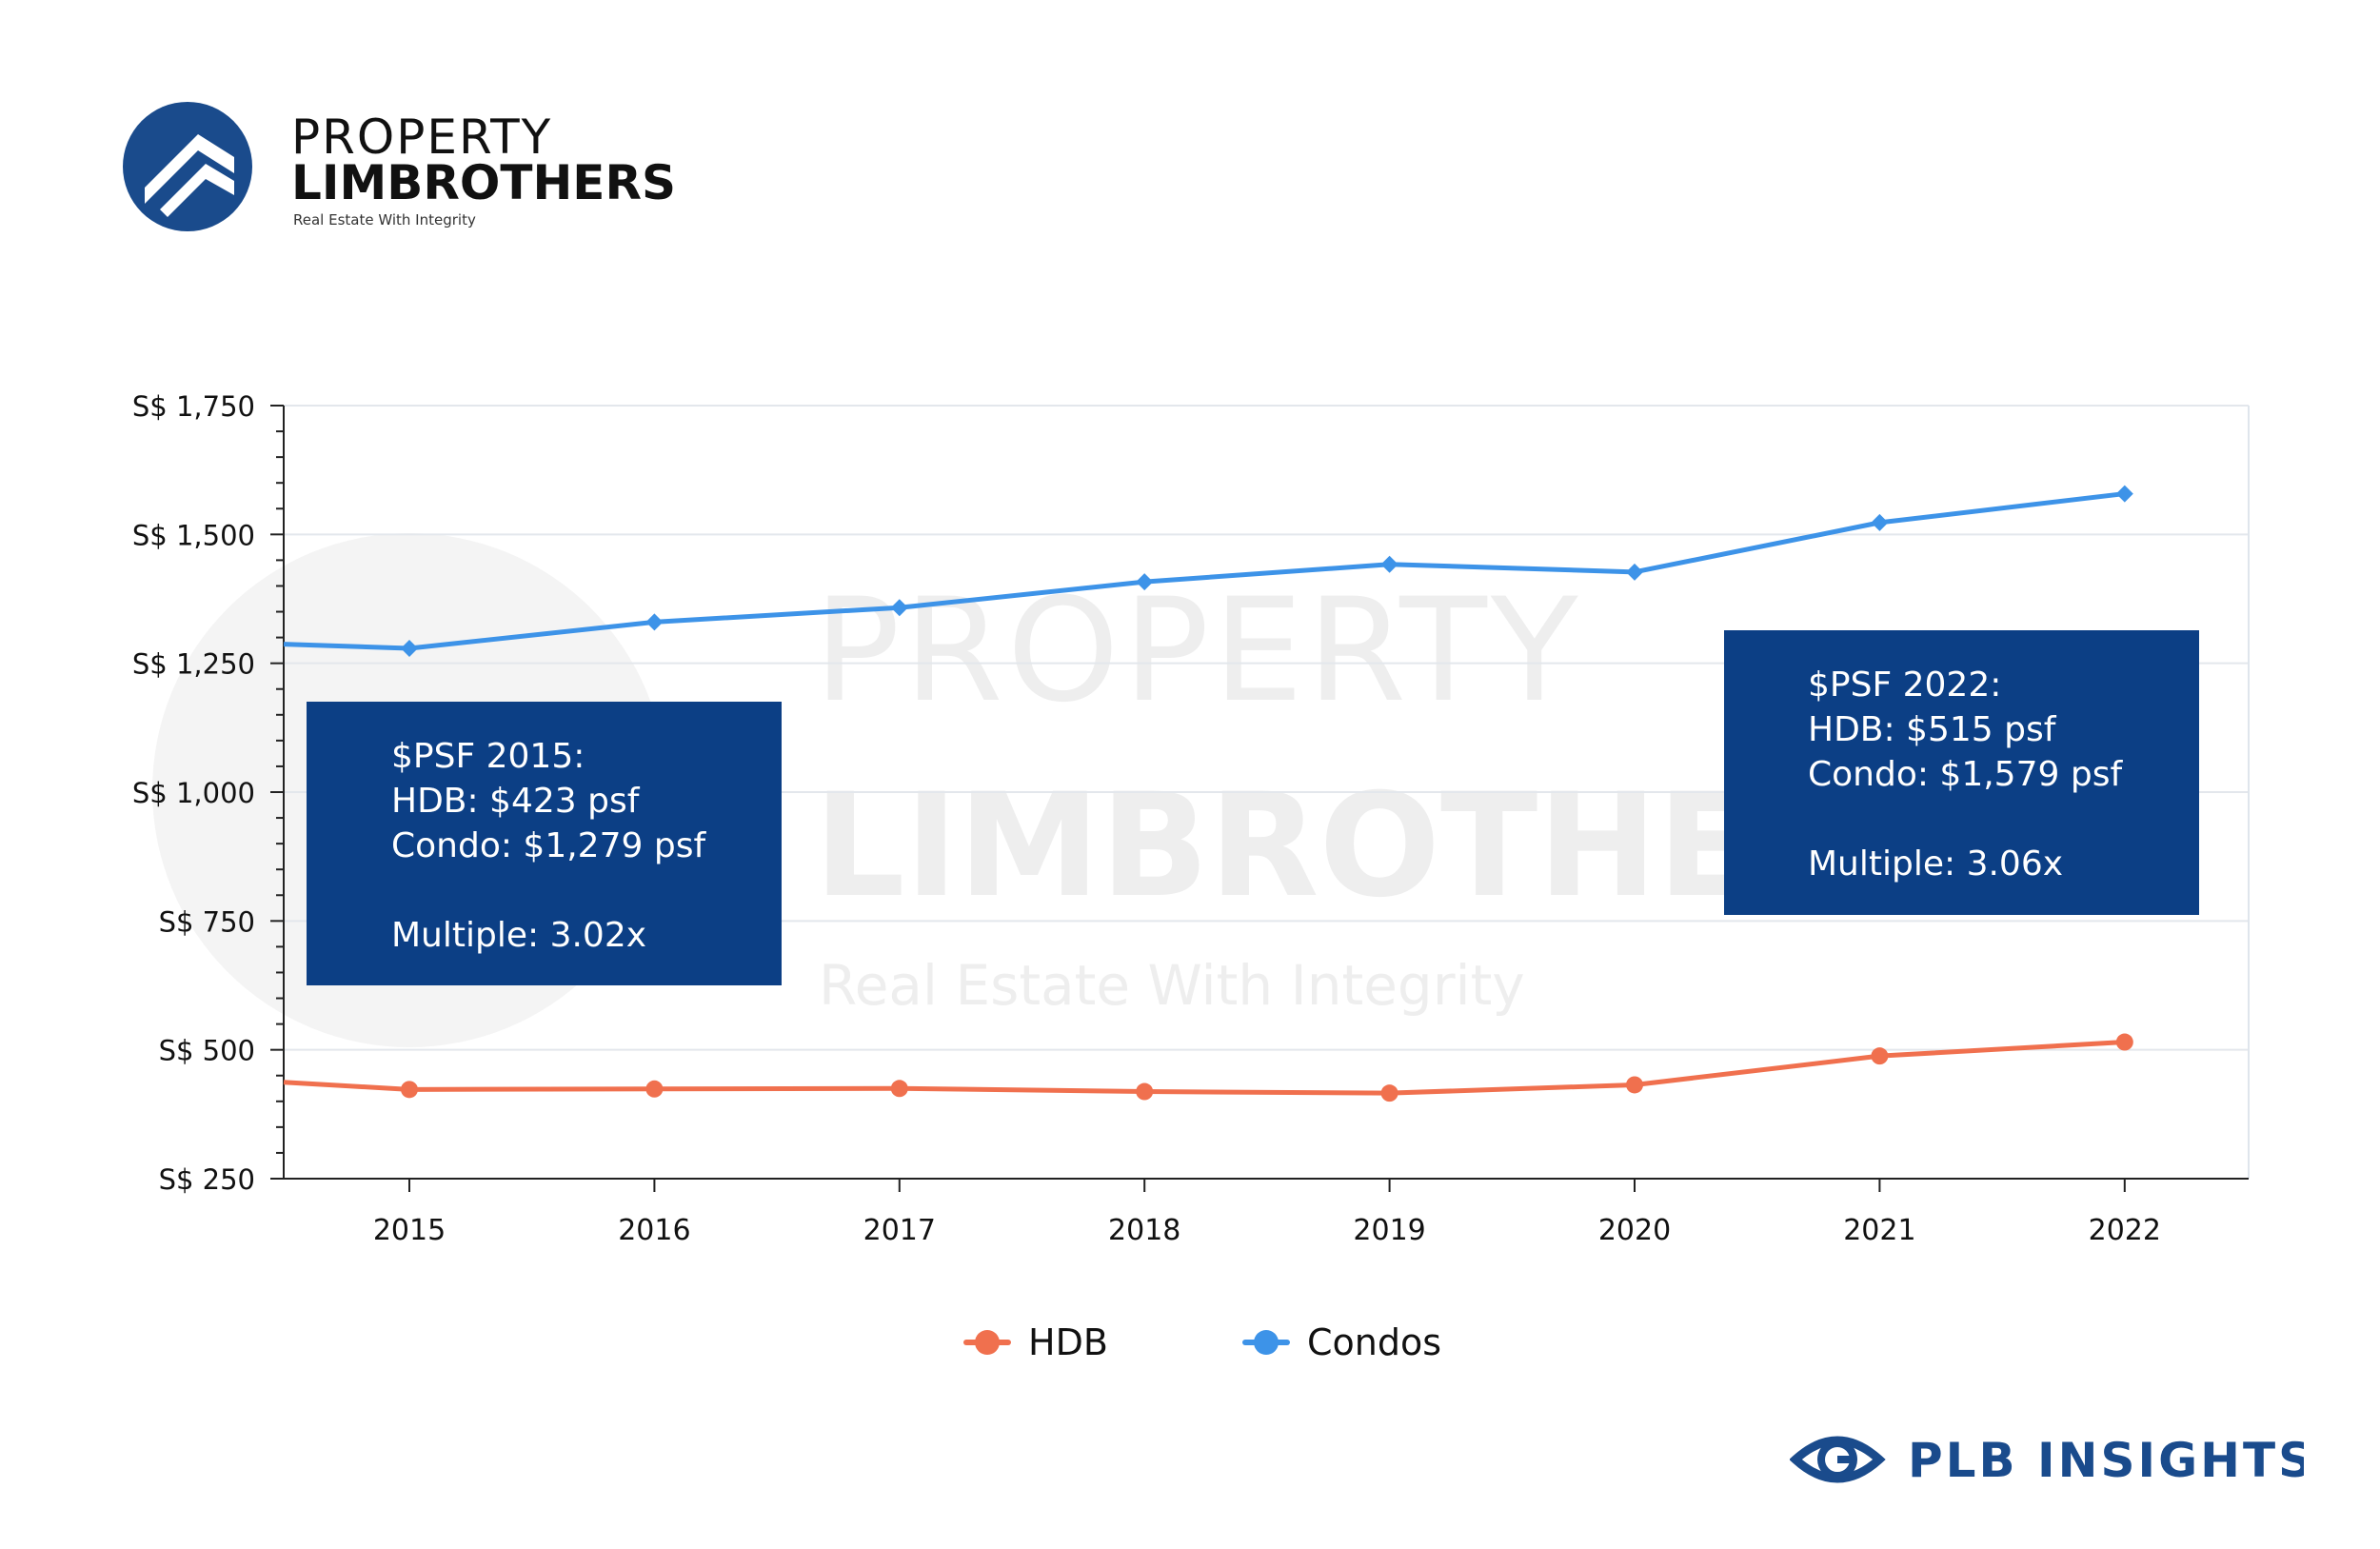 The height and width of the screenshot is (1549, 2380). I want to click on eye-icon, so click(1837, 1459).